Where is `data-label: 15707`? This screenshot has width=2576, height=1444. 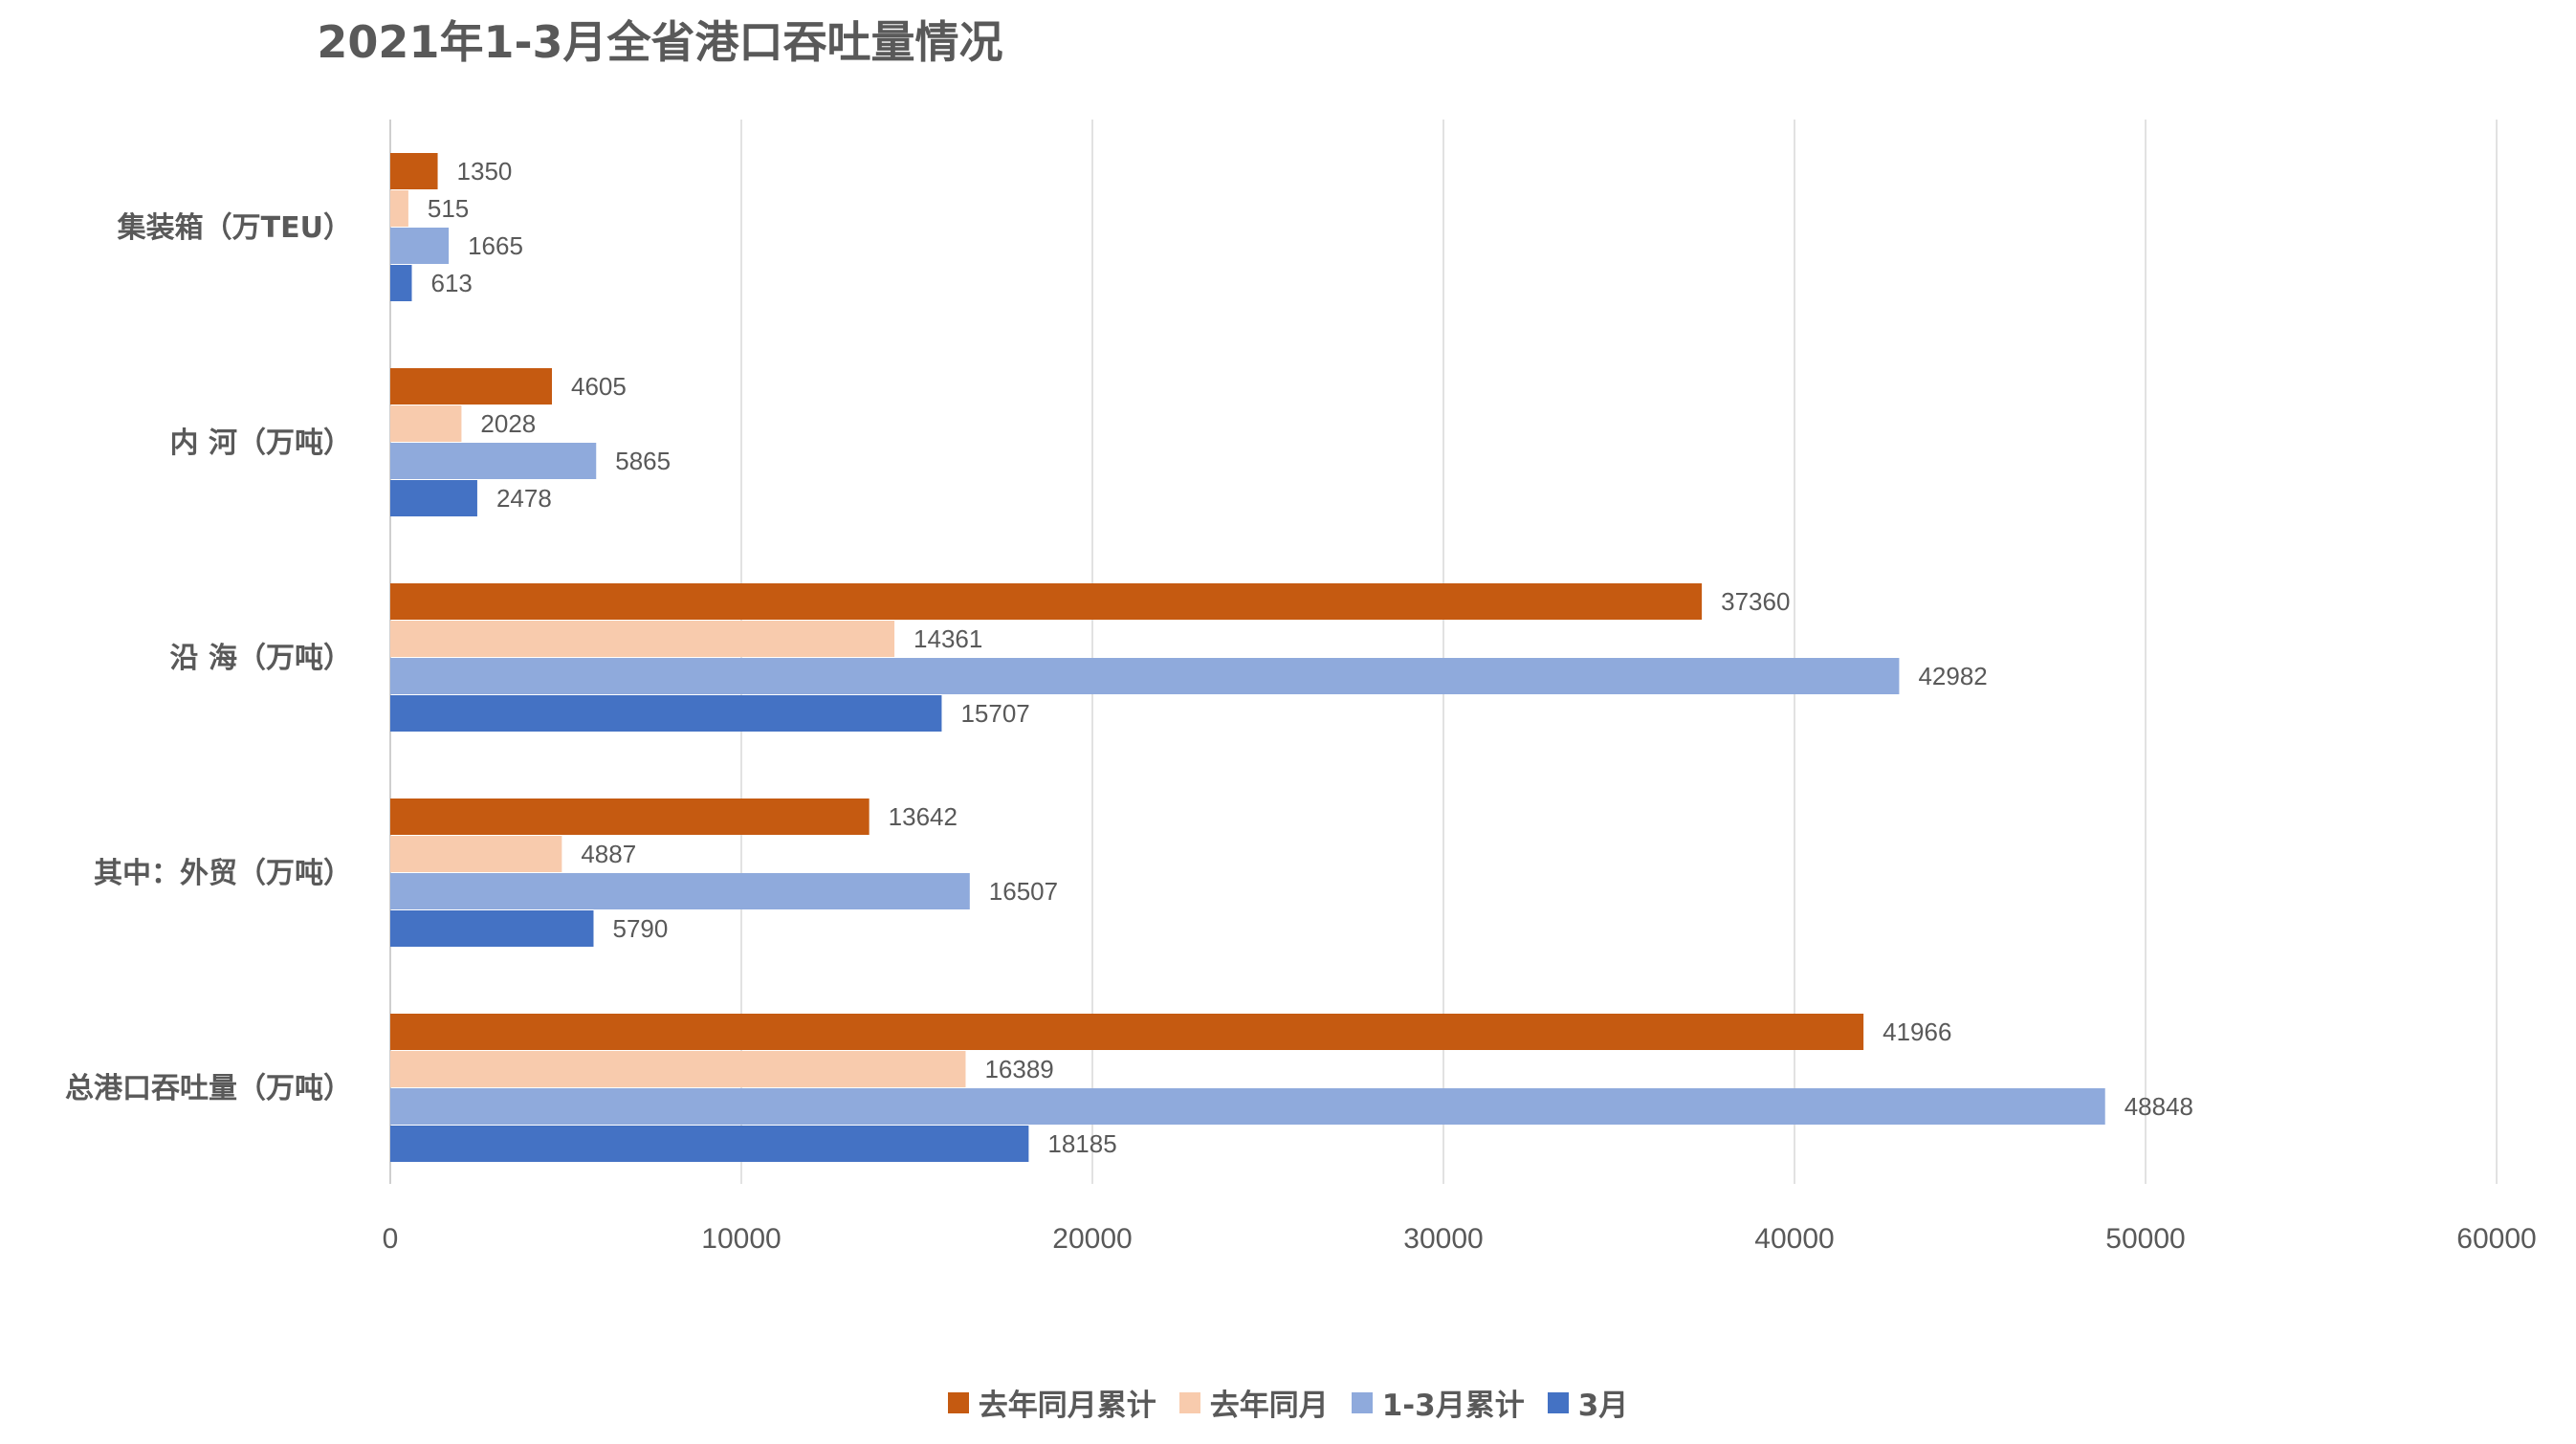
data-label: 15707 is located at coordinates (994, 713).